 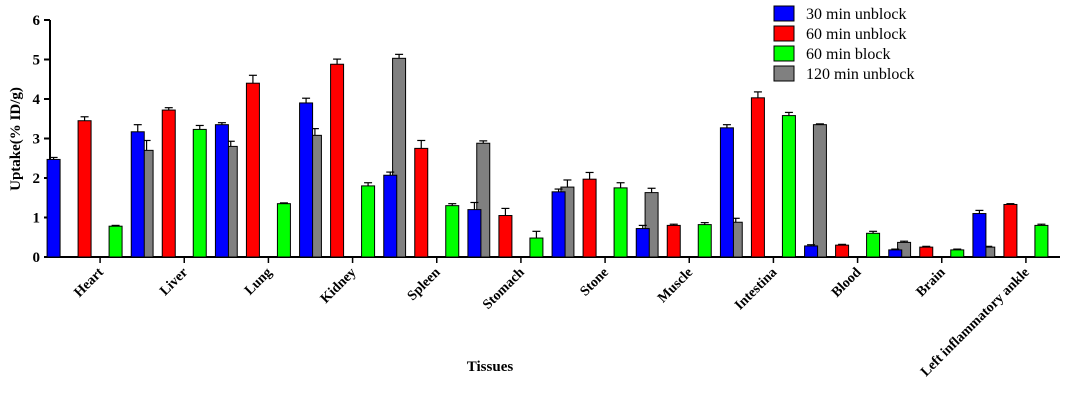 I want to click on legend-label: 30 min unblock, so click(x=856, y=14).